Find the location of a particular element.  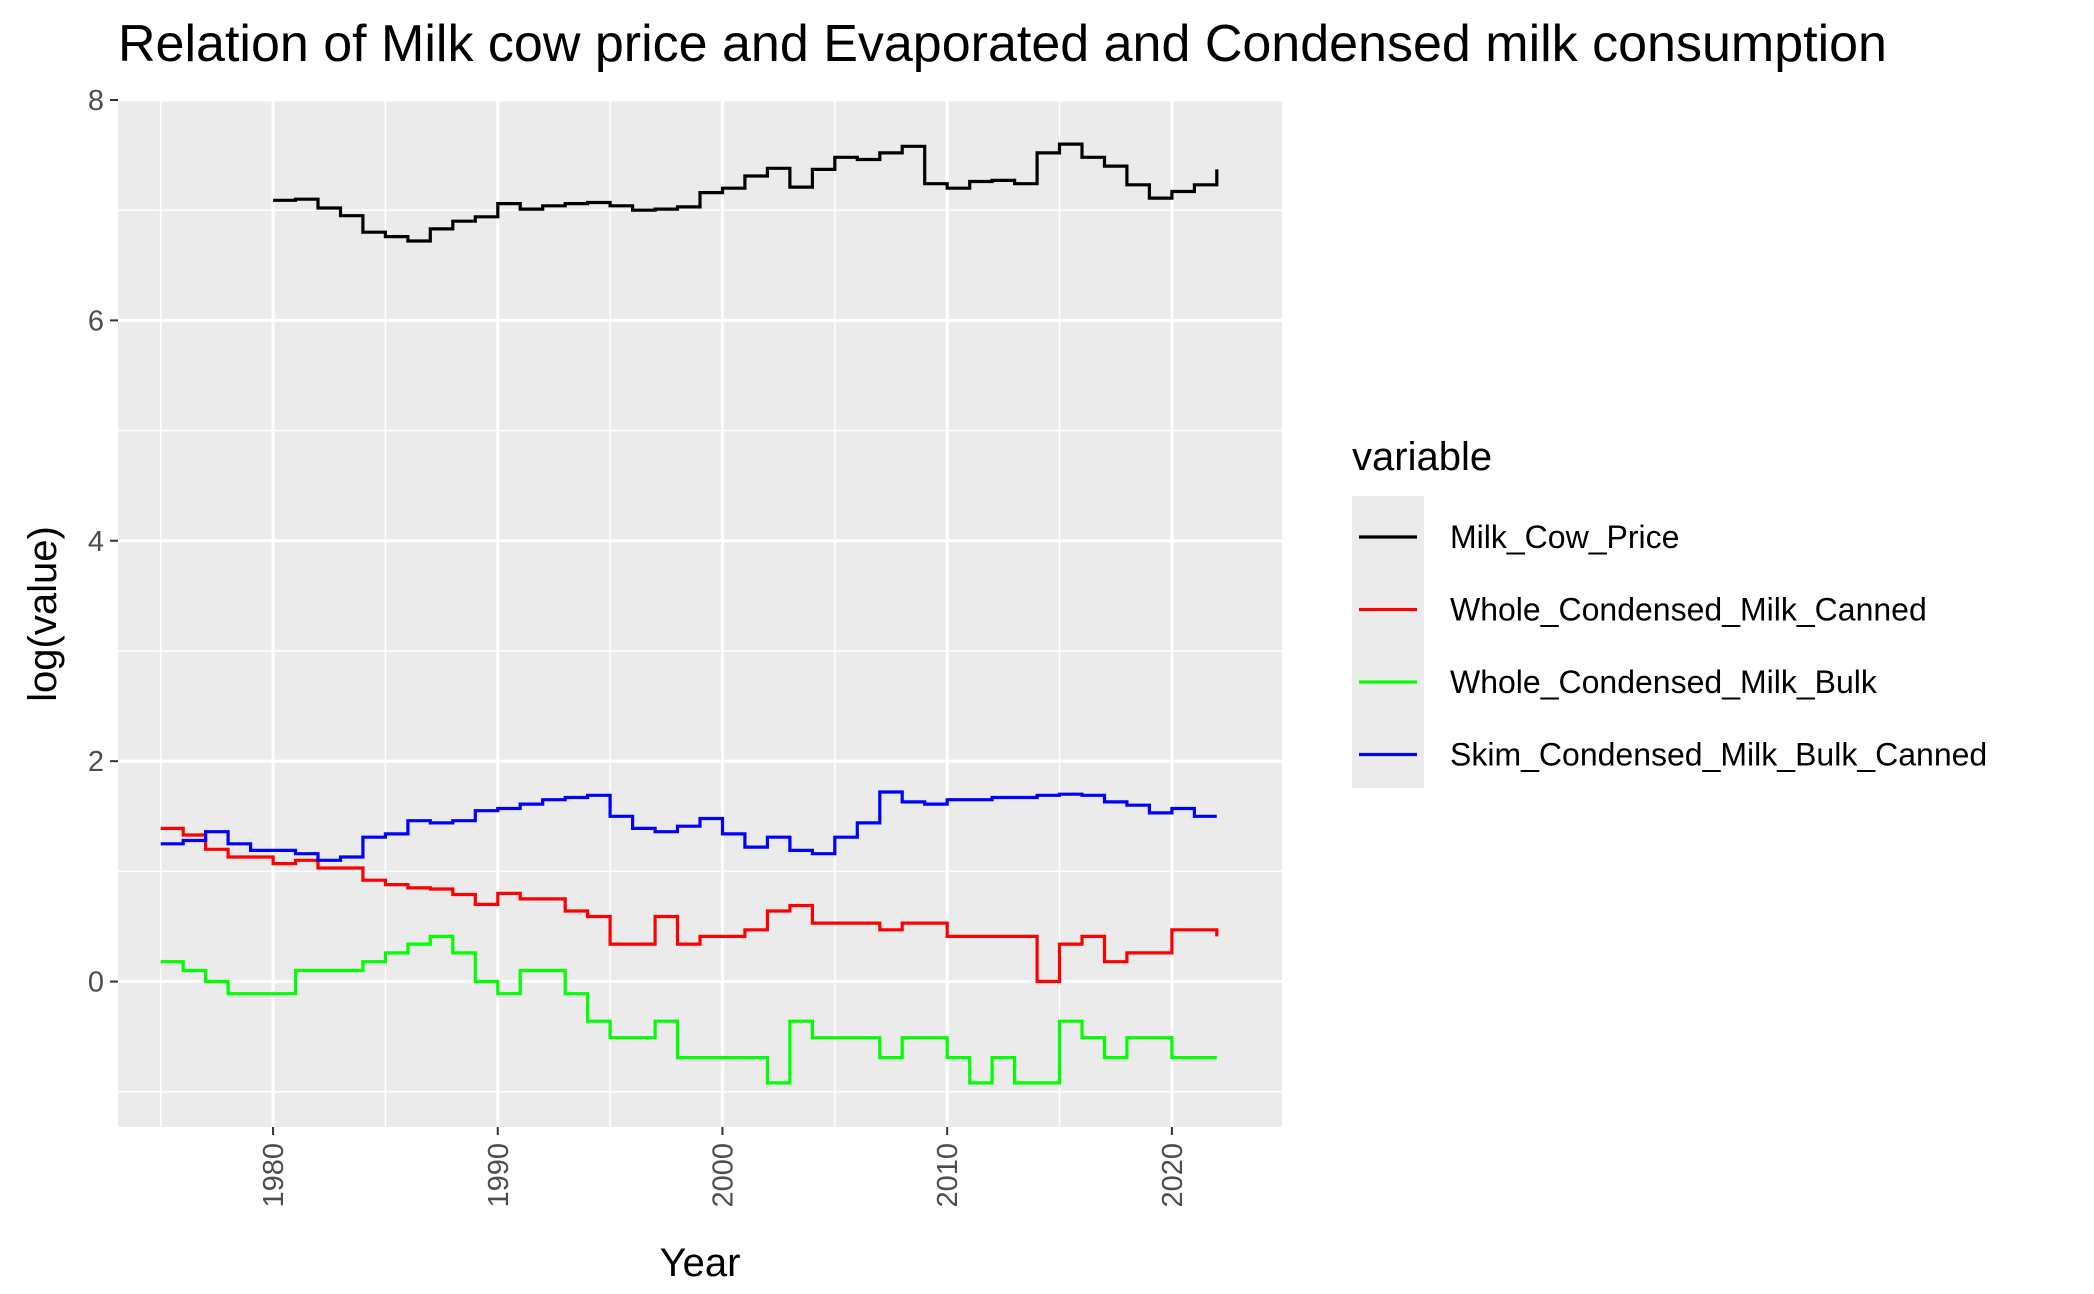

legend-label: Whole_Condensed_Milk_Bulk is located at coordinates (1664, 682).